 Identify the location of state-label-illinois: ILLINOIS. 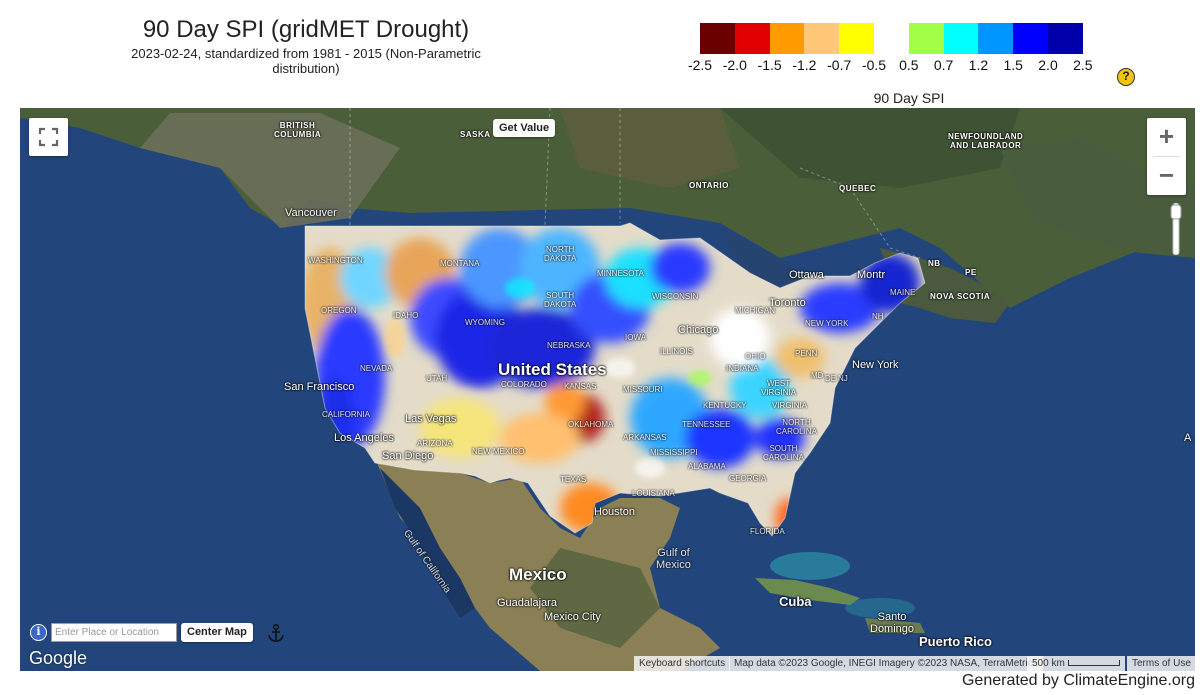
(676, 351).